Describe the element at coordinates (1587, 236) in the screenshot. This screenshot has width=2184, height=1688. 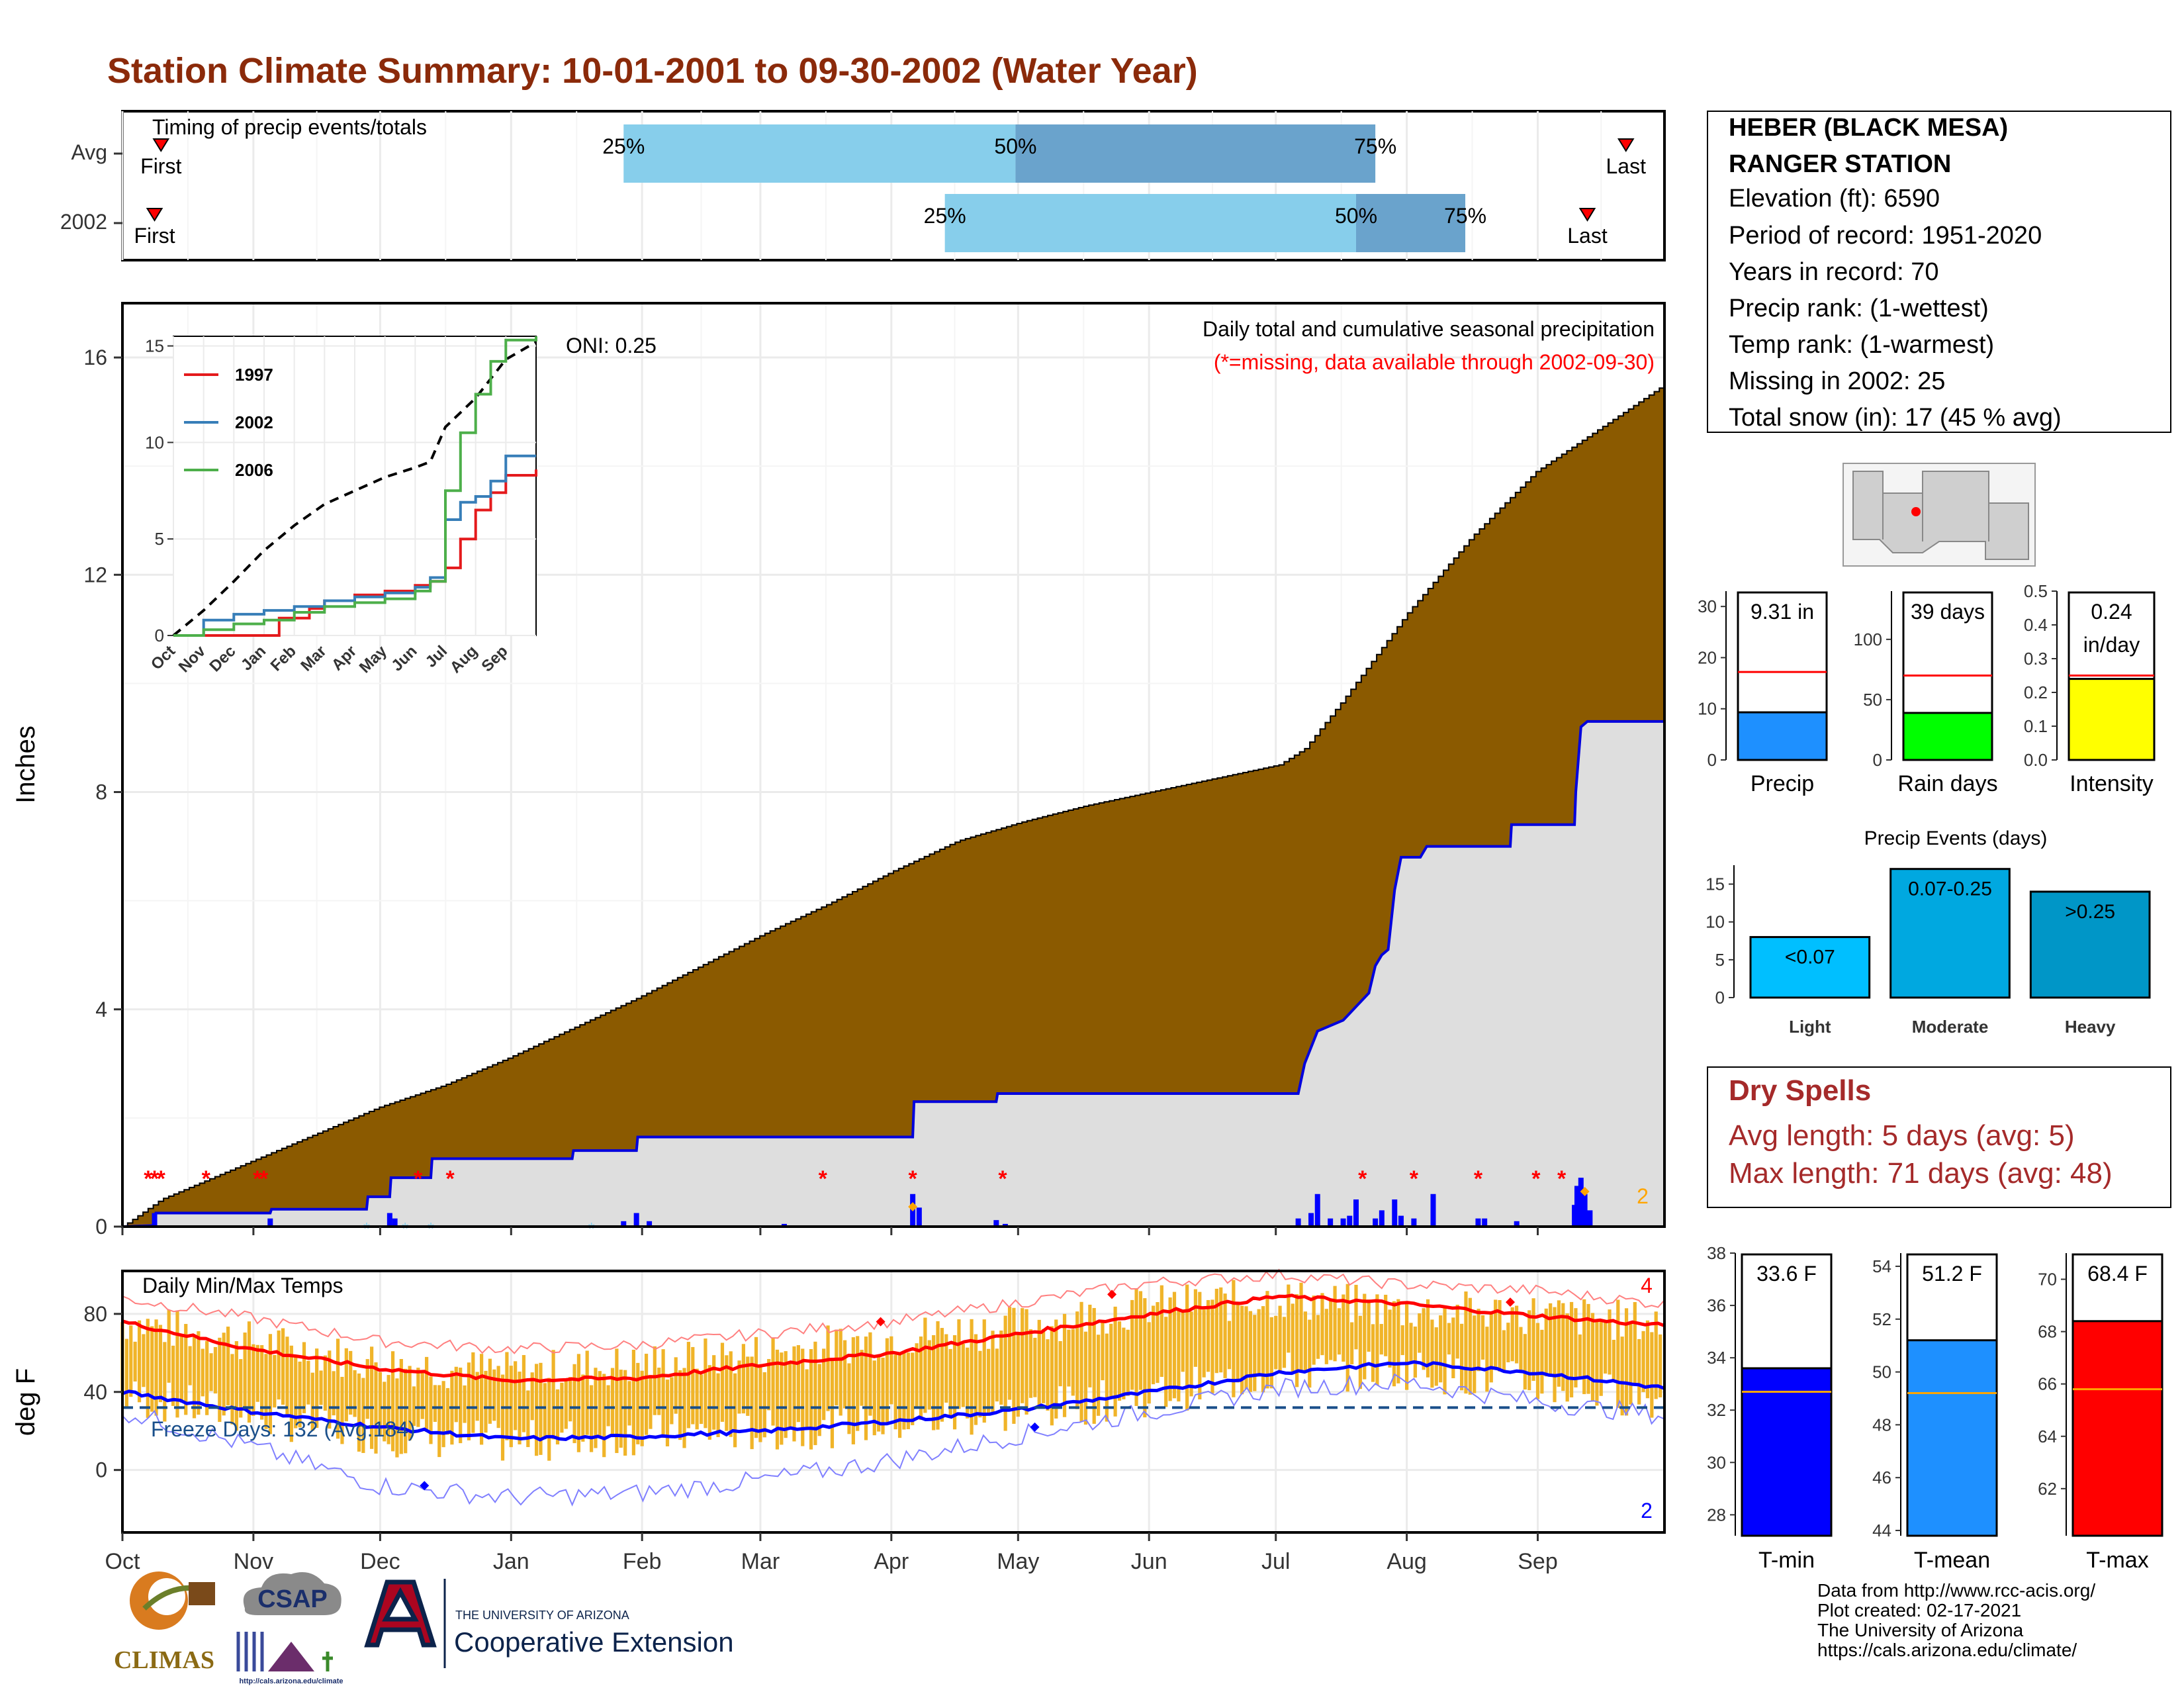
I see `timing-marker-label-last: Last` at that location.